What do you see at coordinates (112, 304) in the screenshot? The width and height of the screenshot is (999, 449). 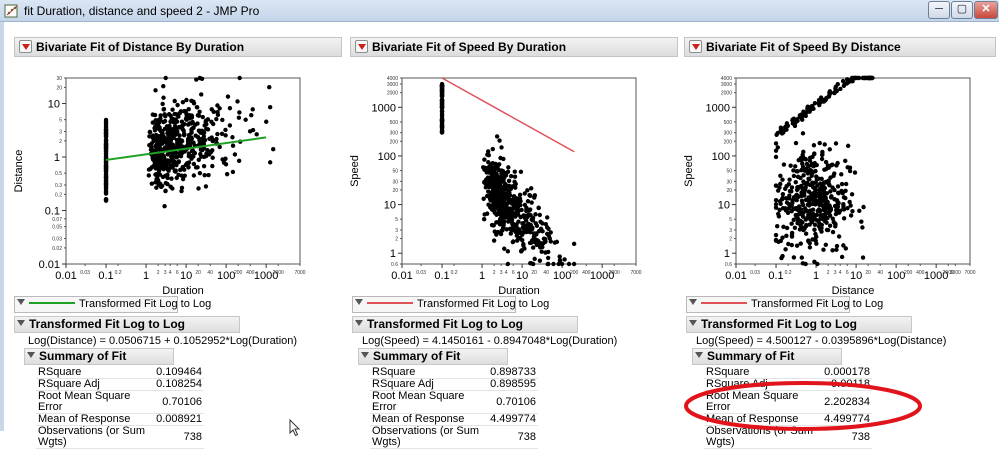 I see `fit-legend-1: Transformed Fit Log to Log` at bounding box center [112, 304].